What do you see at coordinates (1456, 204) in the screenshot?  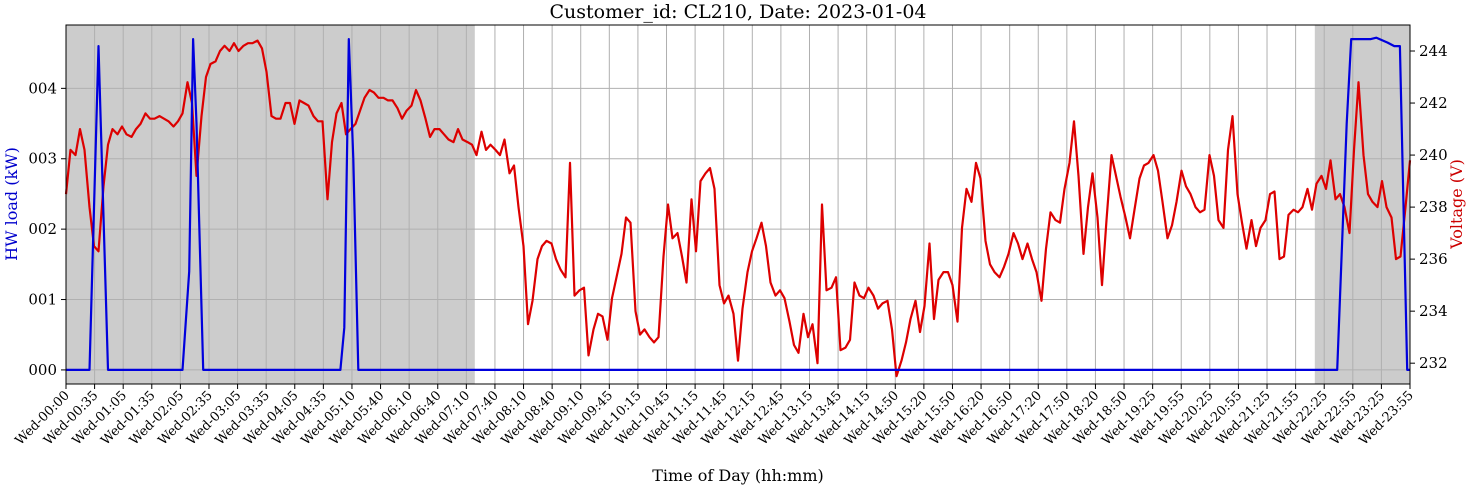 I see `right-axis-label: Voltage (V)` at bounding box center [1456, 204].